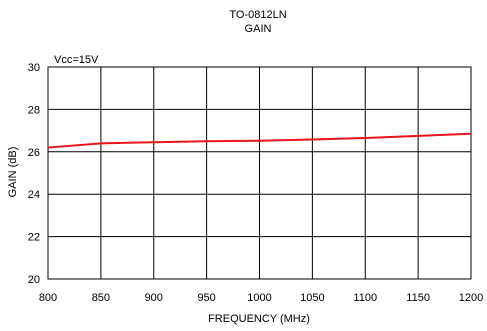 Image resolution: width=487 pixels, height=331 pixels. I want to click on x-tick-label-6: 1100, so click(365, 298).